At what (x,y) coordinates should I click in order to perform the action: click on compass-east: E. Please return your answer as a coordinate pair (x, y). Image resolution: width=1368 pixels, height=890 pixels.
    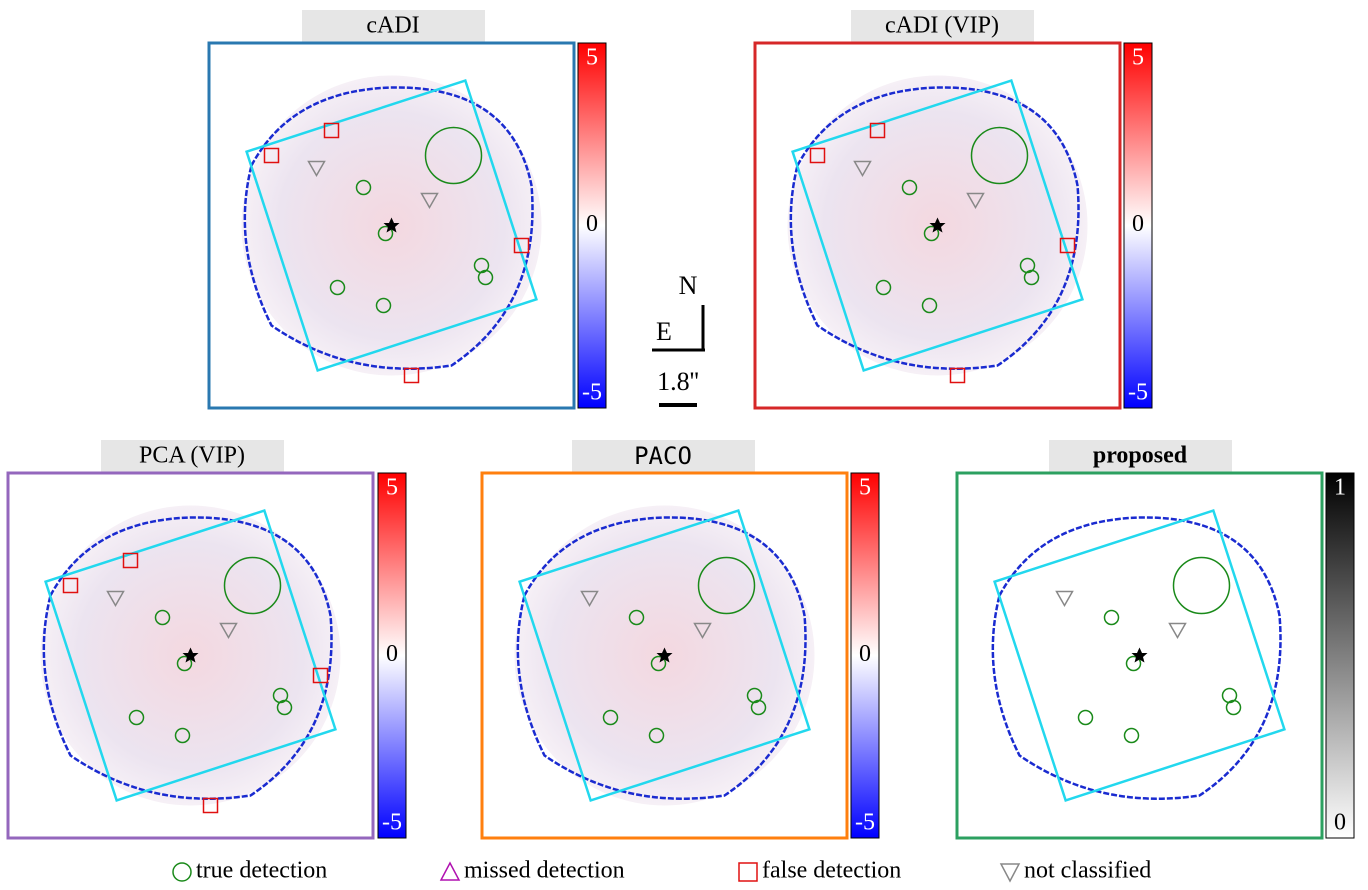
    Looking at the image, I should click on (664, 331).